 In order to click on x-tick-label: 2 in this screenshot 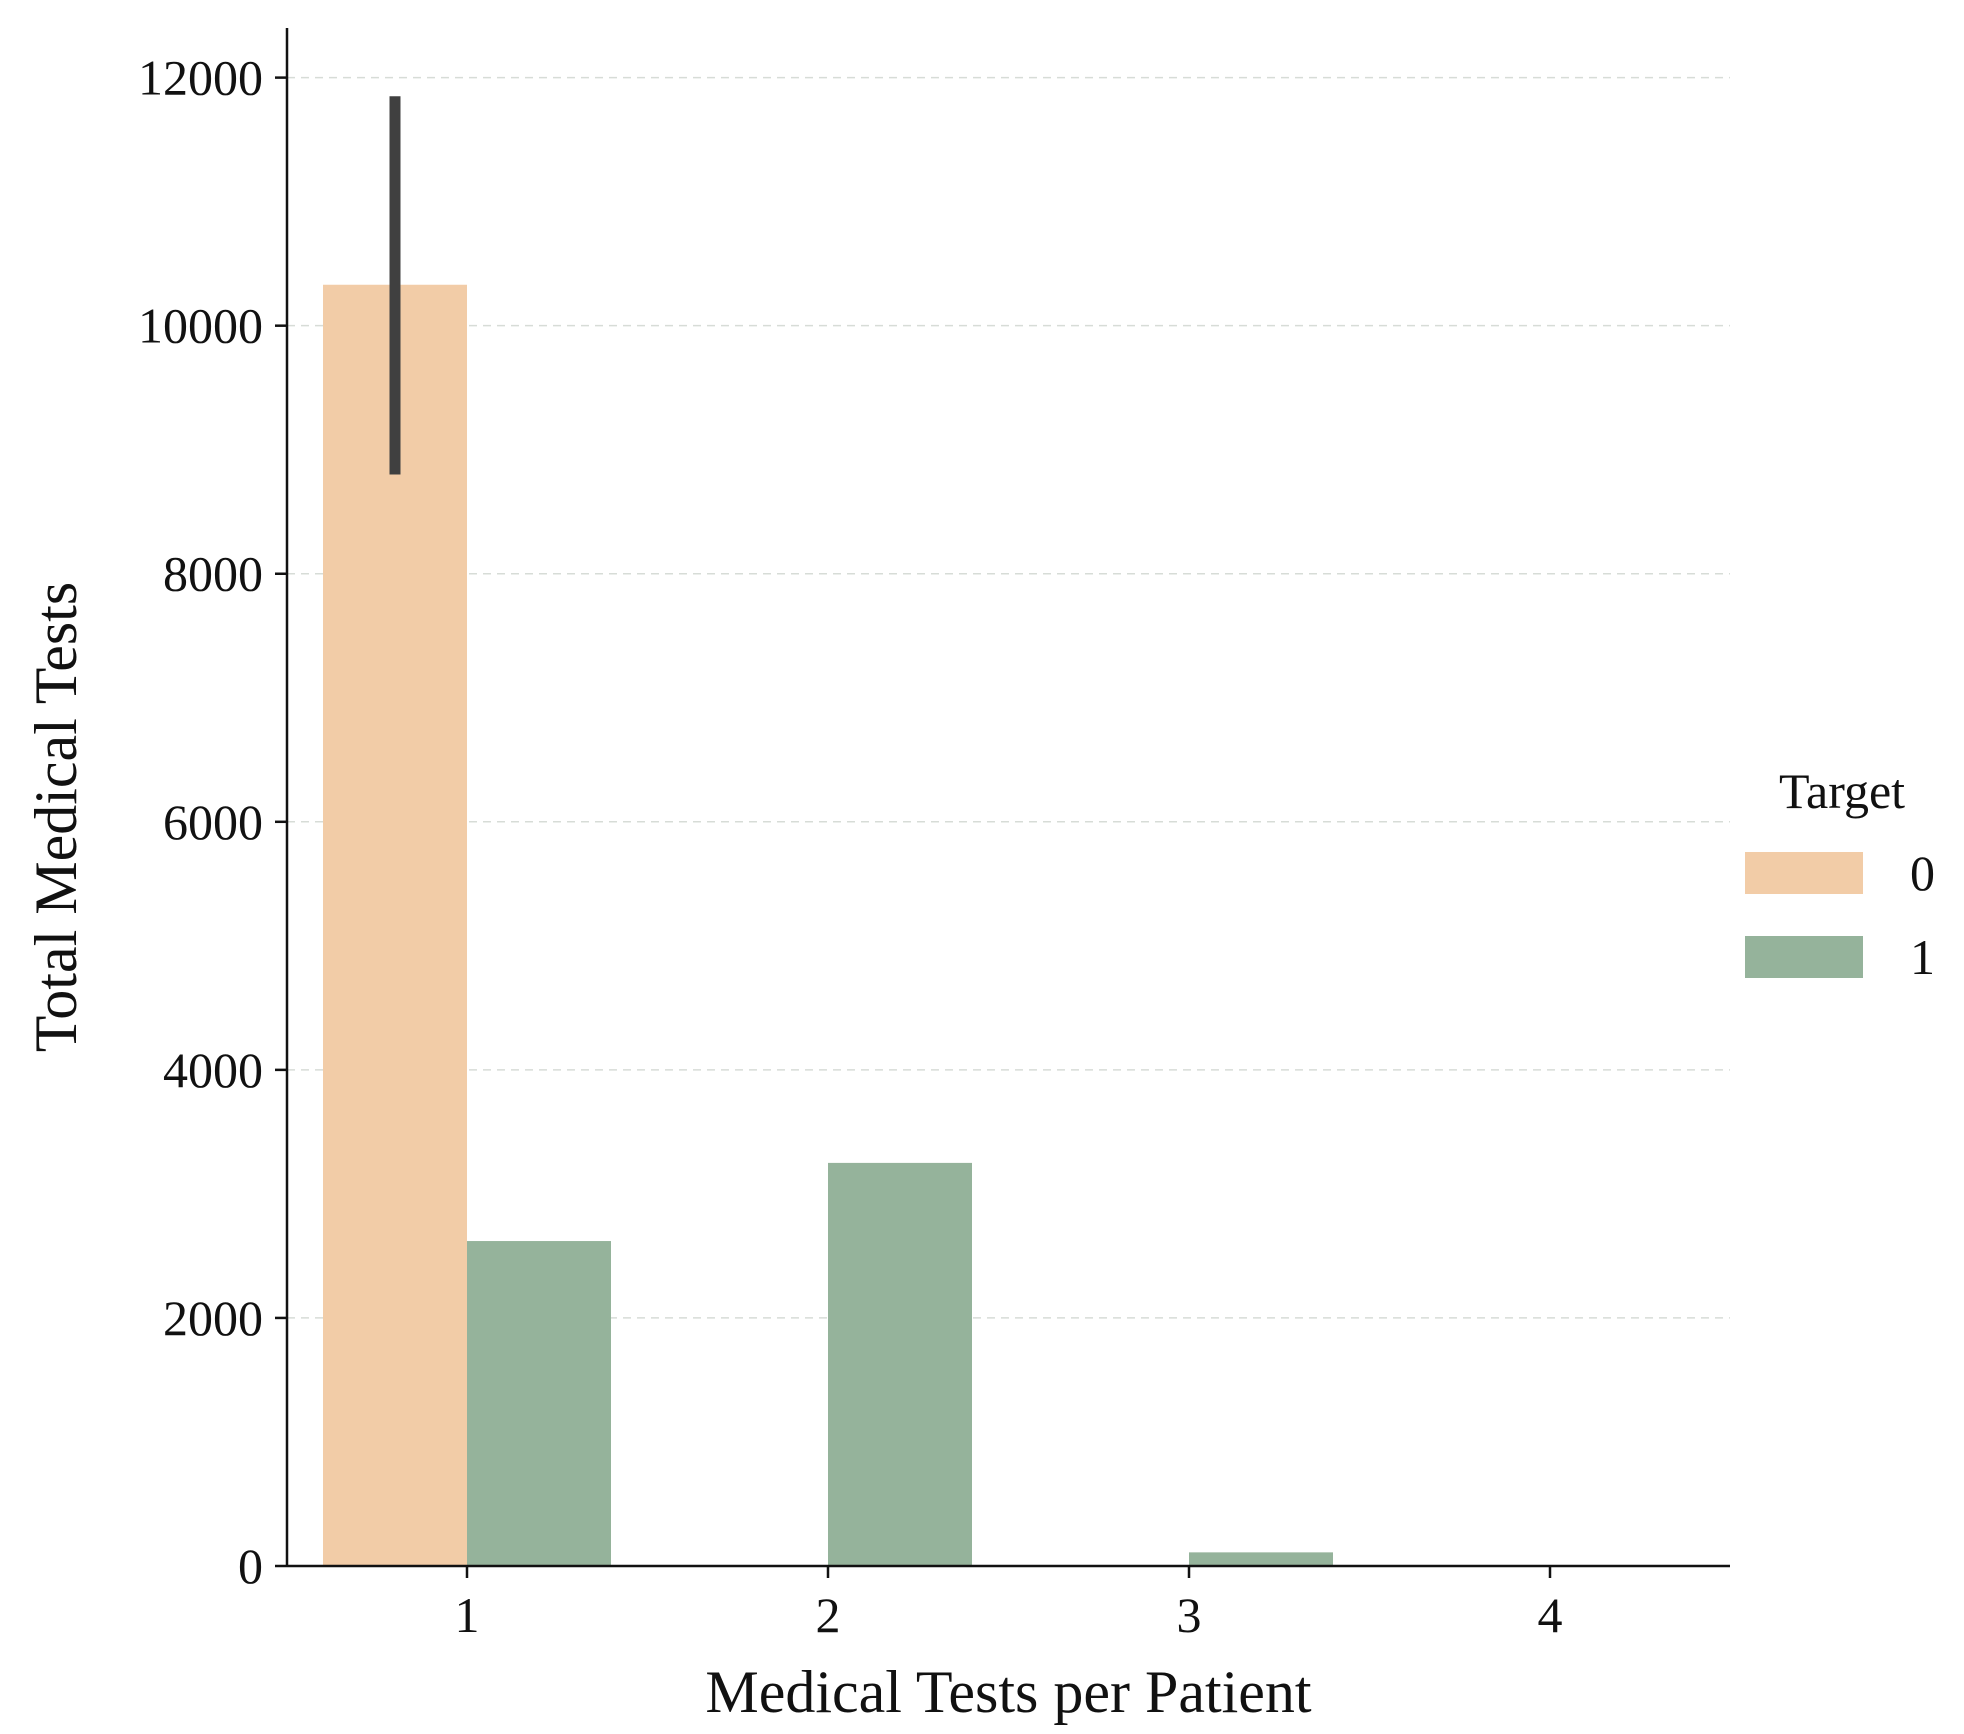, I will do `click(828, 1615)`.